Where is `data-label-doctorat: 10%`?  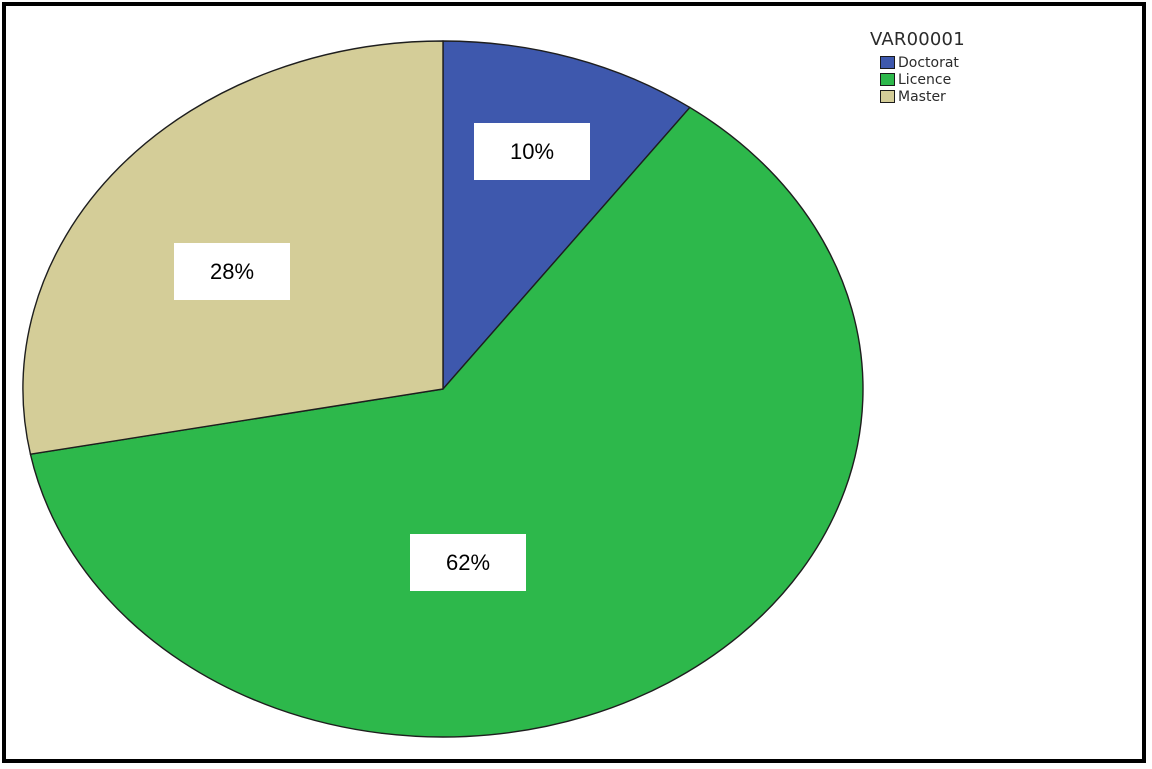
data-label-doctorat: 10% is located at coordinates (532, 151).